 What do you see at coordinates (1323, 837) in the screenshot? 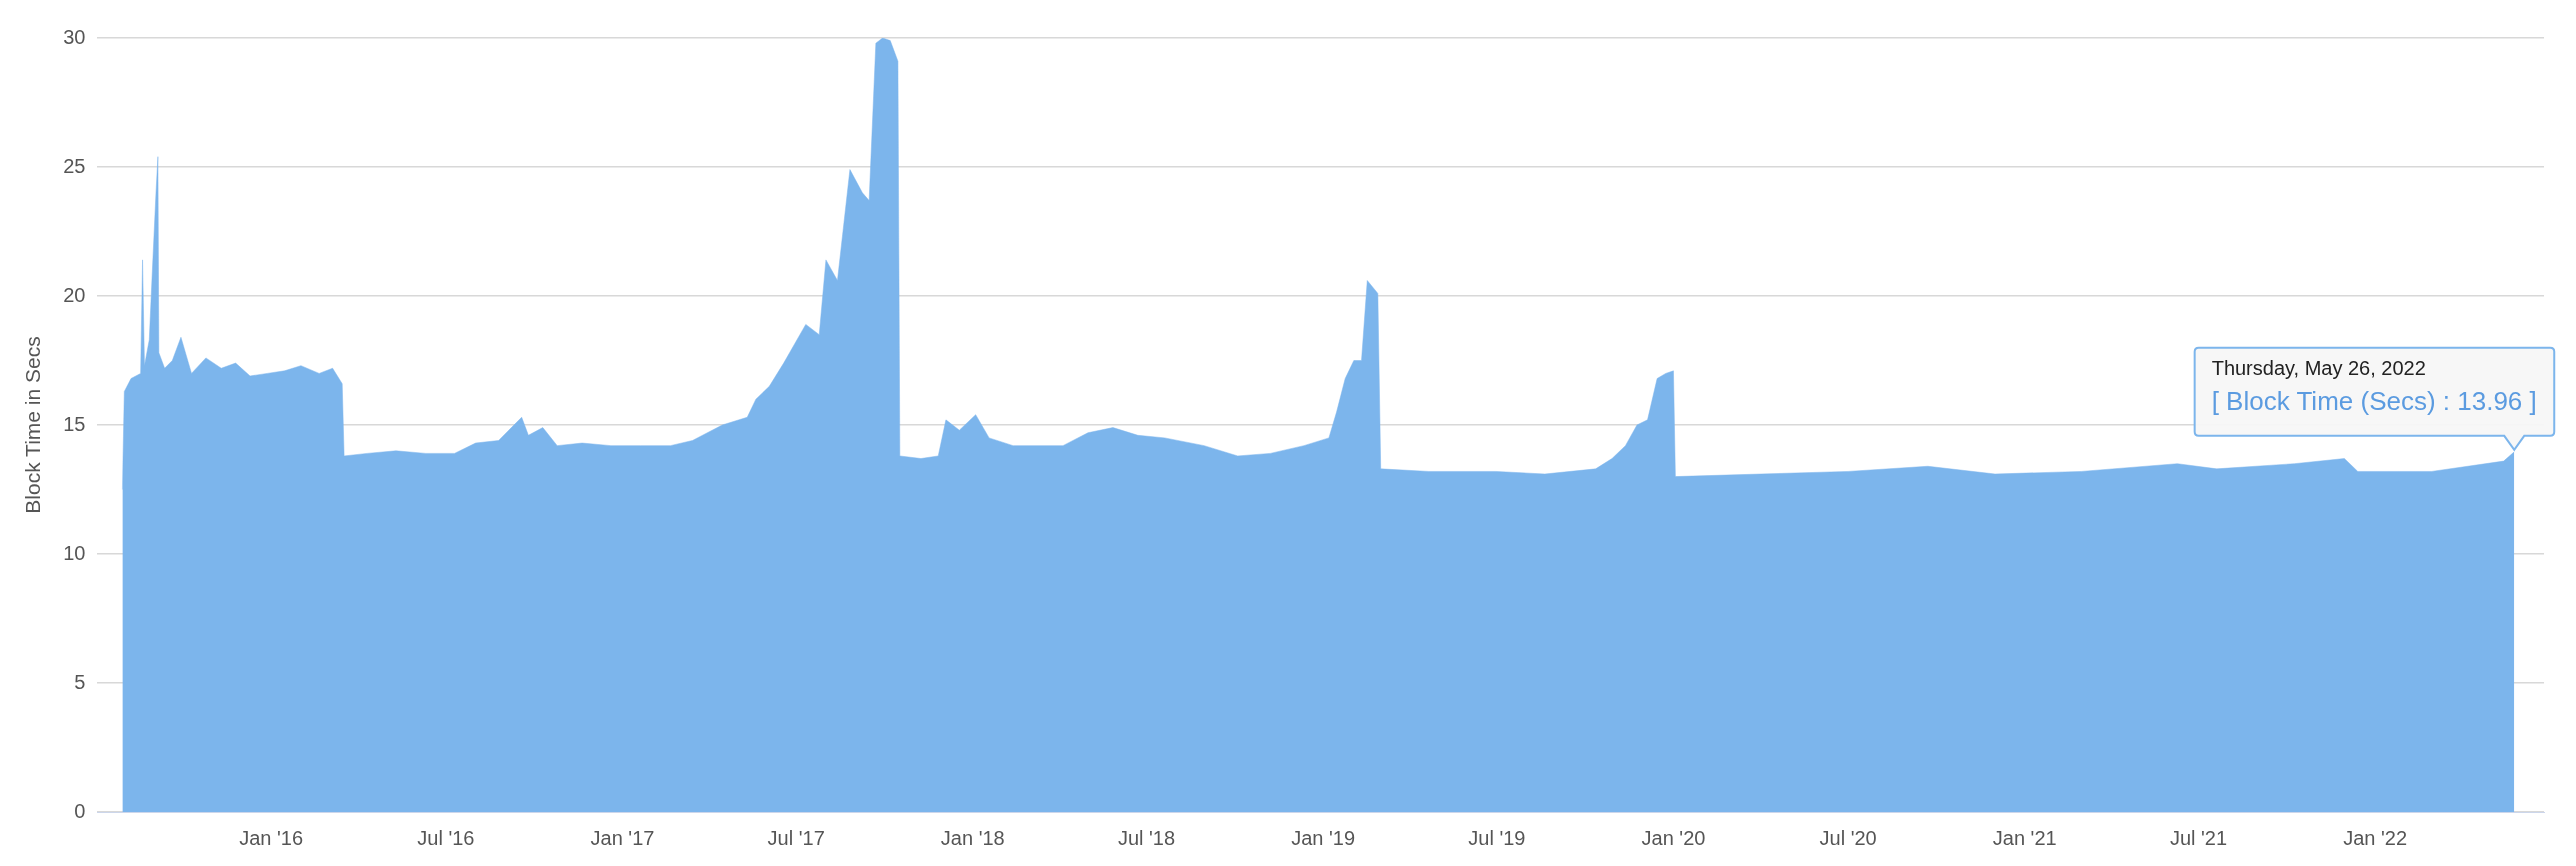
I see `x-tick-label: Jan '19` at bounding box center [1323, 837].